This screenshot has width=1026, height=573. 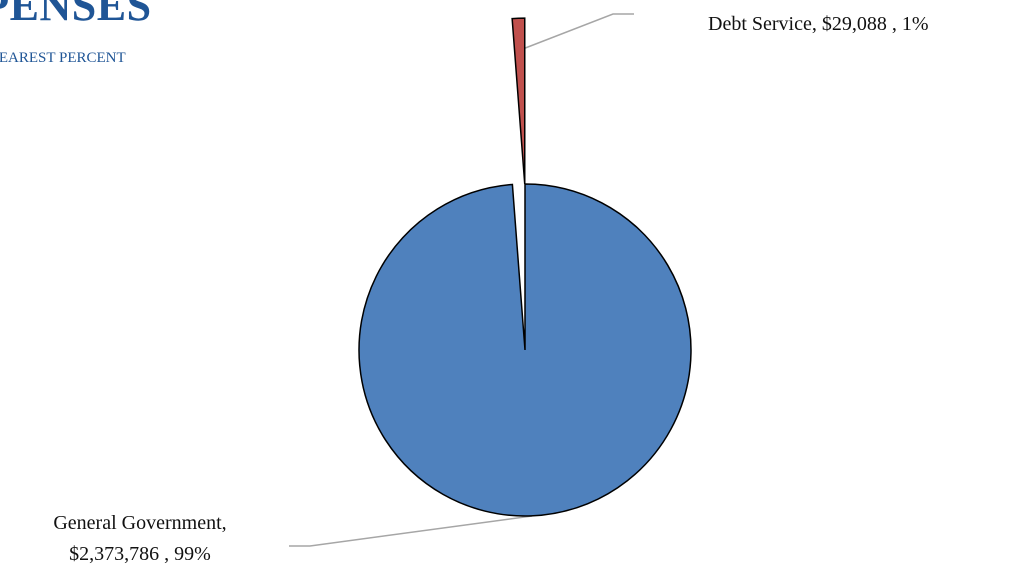 What do you see at coordinates (139, 523) in the screenshot?
I see `data-label-general-government-line1: General Government,` at bounding box center [139, 523].